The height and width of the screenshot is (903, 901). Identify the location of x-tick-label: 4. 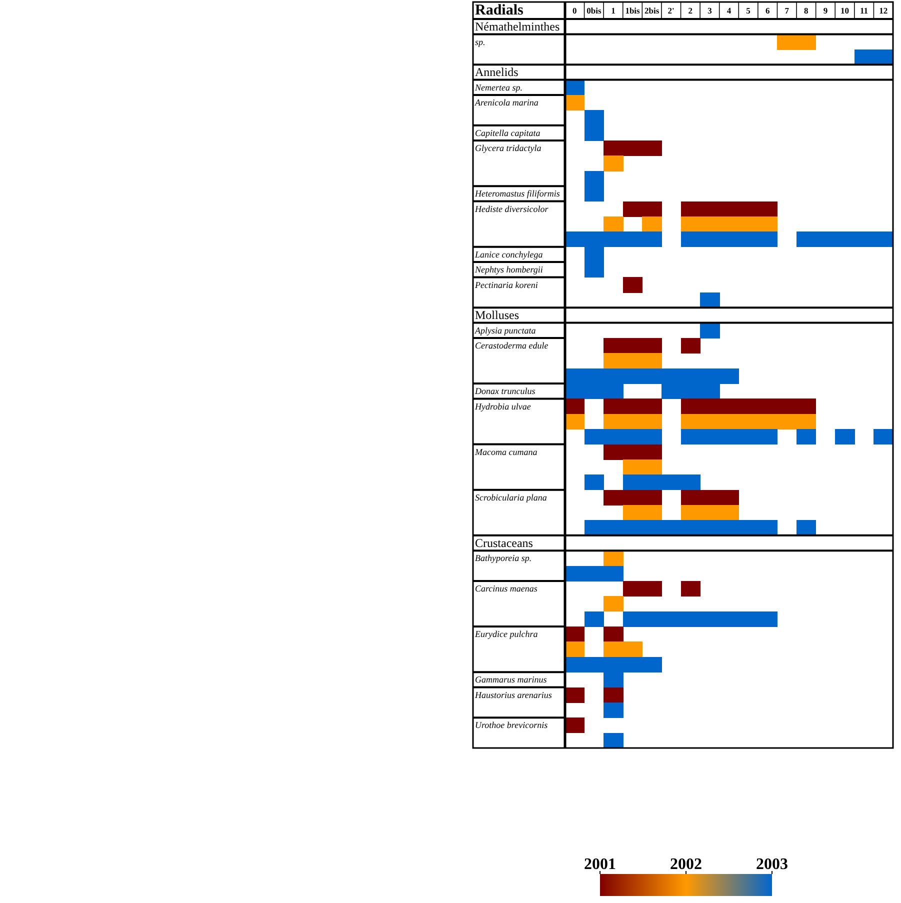
(729, 11).